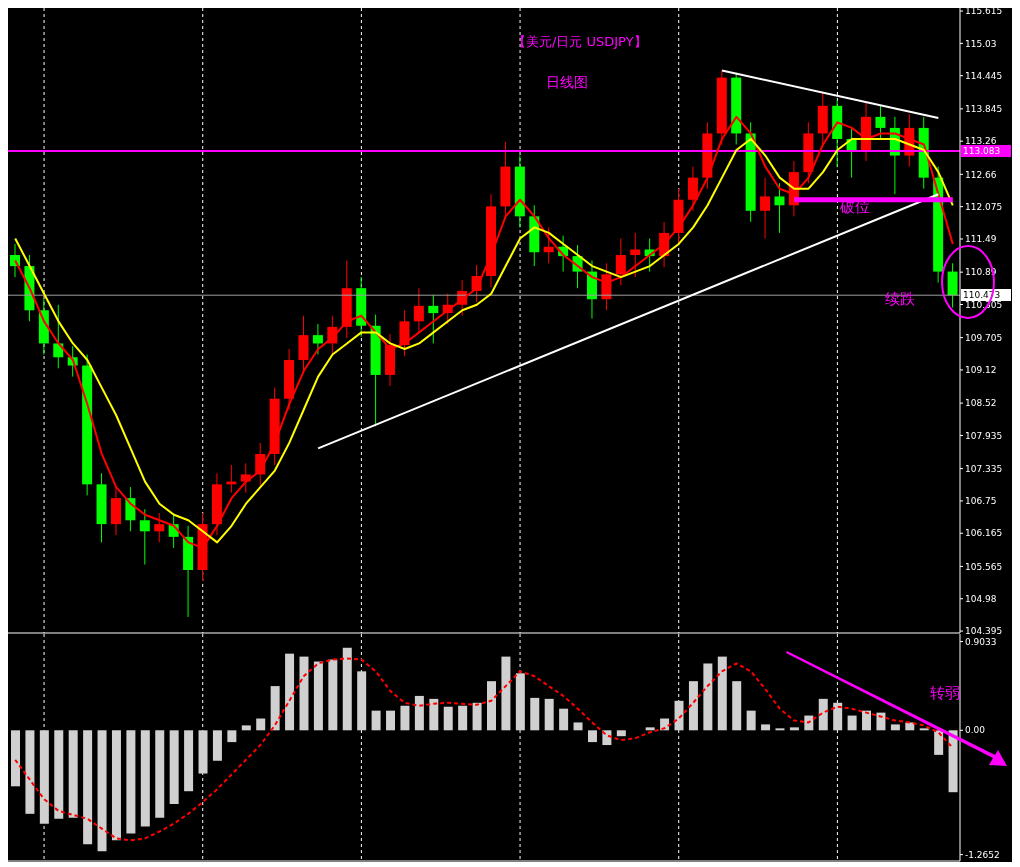  I want to click on annotation: 续跌, so click(900, 299).